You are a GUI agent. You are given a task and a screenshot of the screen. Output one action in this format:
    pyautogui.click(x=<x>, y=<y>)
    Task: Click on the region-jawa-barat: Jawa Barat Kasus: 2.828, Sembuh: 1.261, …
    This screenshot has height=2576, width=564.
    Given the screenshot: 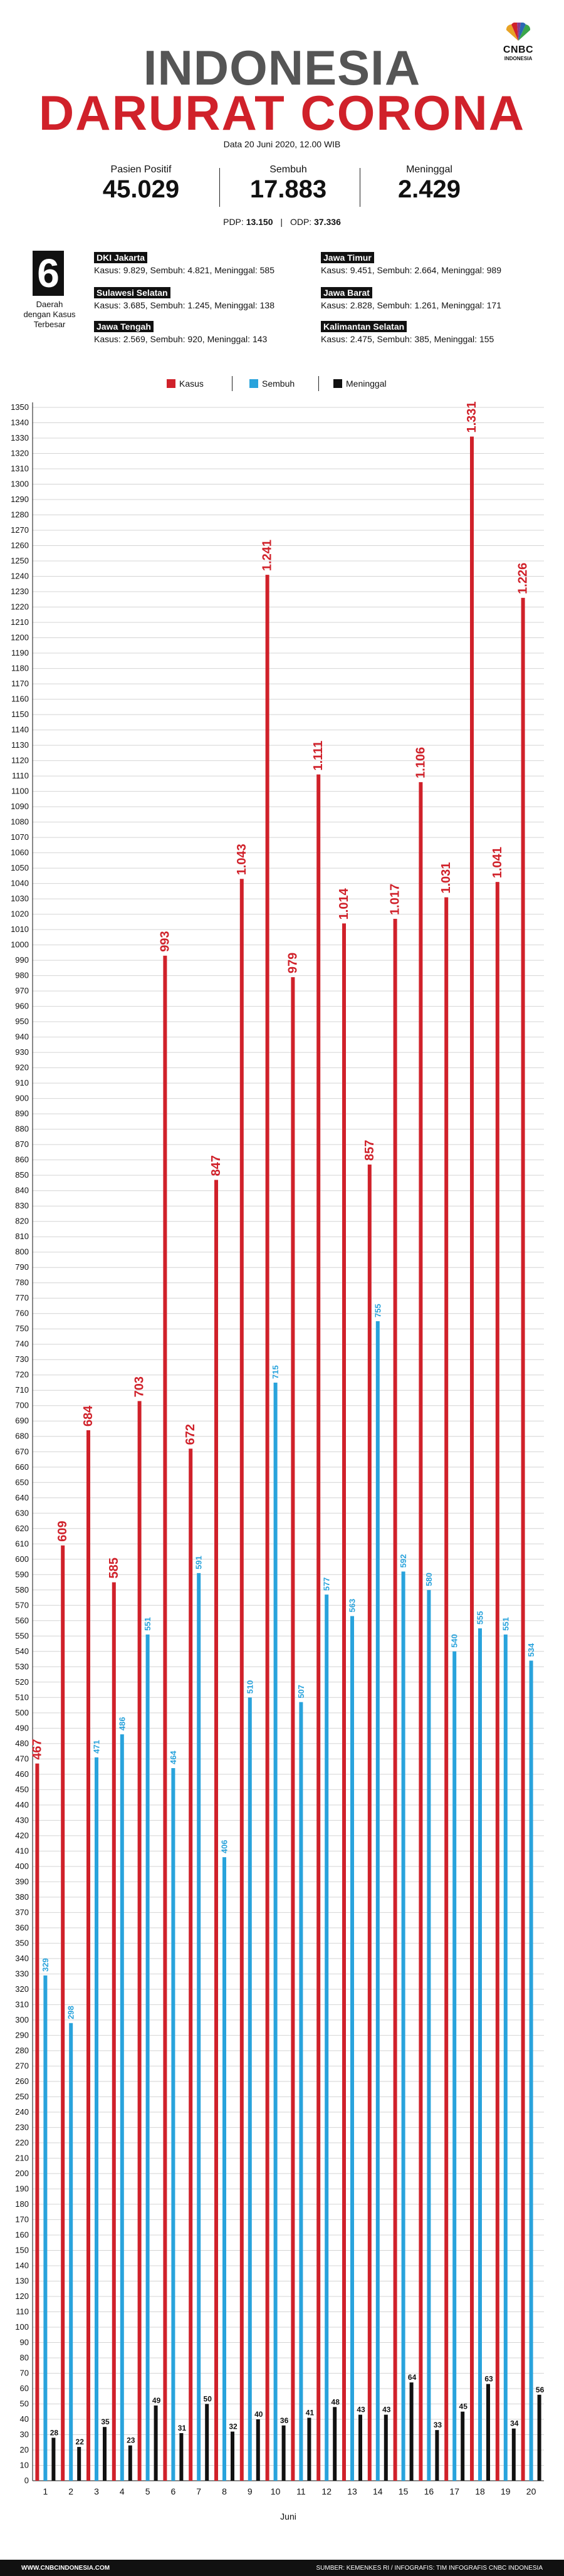 What is the action you would take?
    pyautogui.click(x=411, y=298)
    